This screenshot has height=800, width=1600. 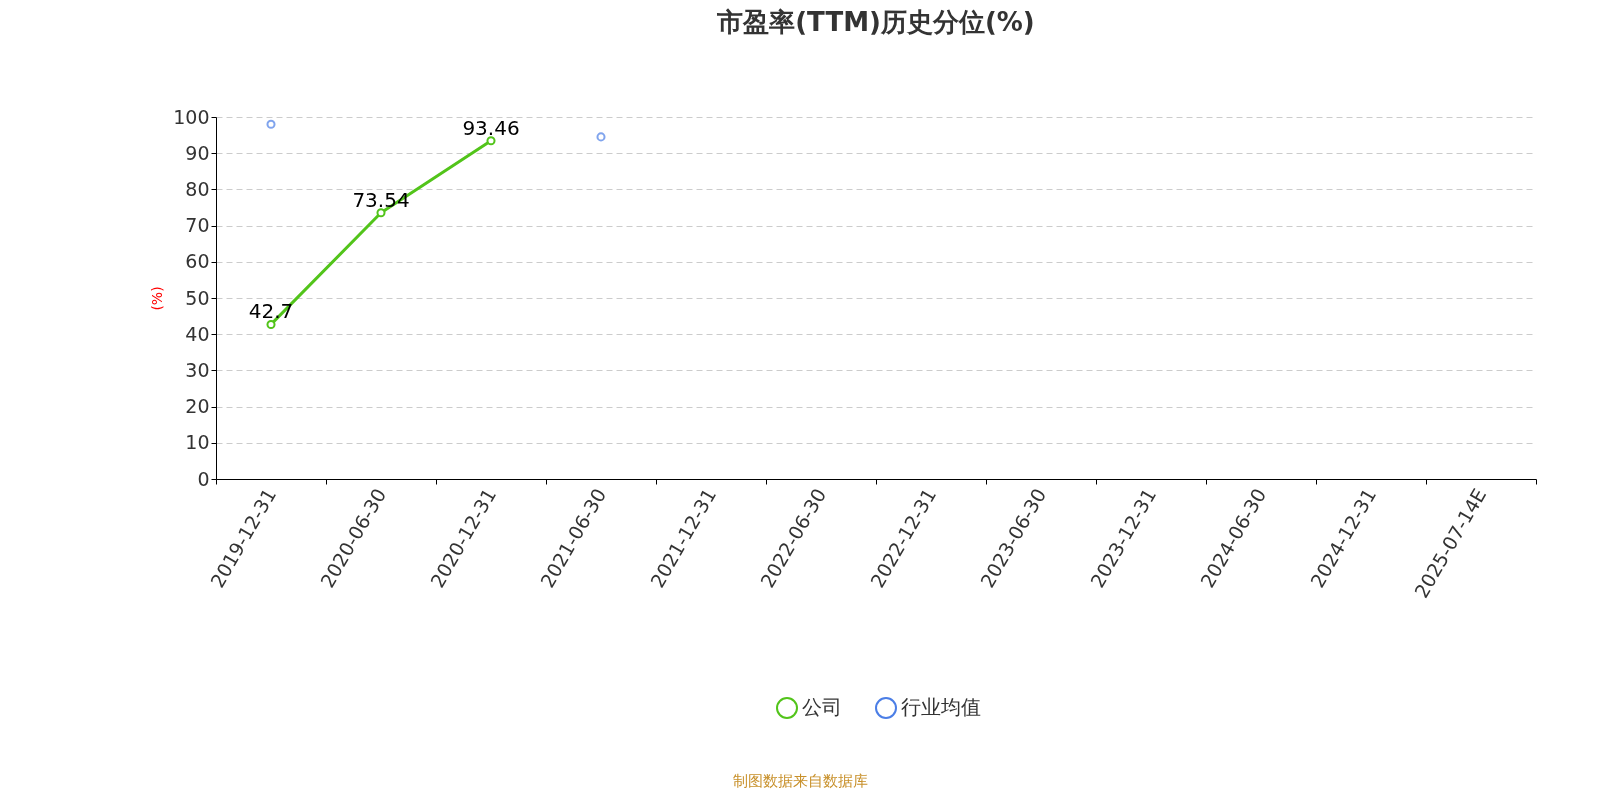 I want to click on legend-label: 公司, so click(x=822, y=707).